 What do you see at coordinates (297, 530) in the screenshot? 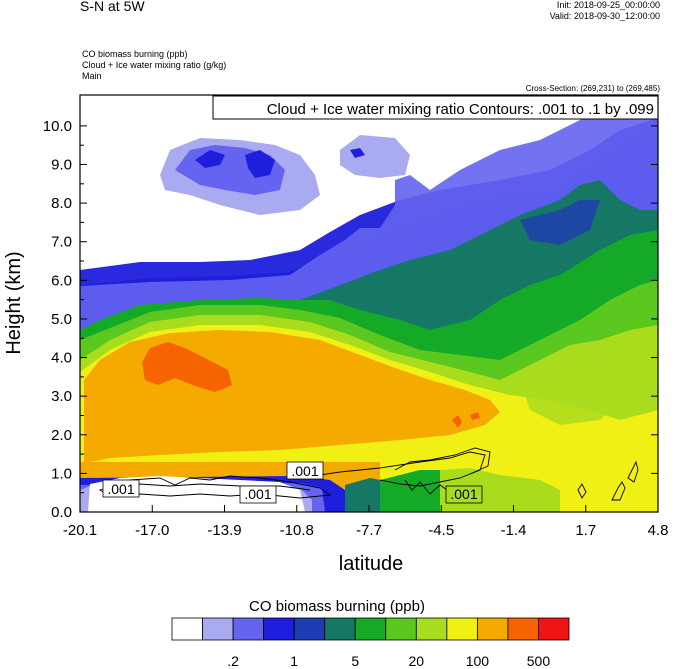
I see `x-tick-label: -10.8` at bounding box center [297, 530].